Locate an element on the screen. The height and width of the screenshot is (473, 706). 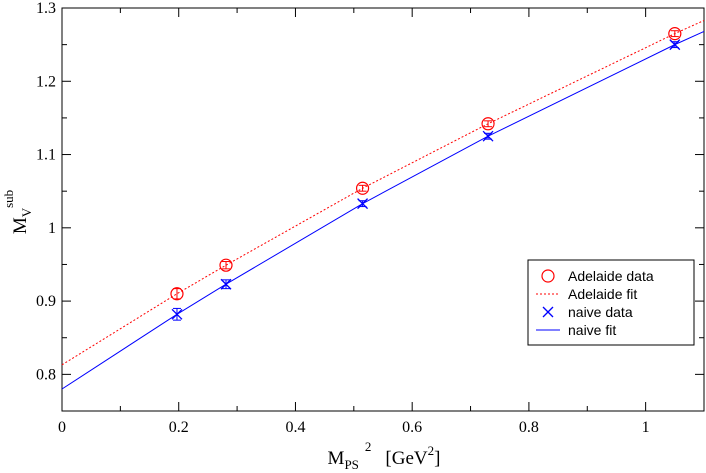
y-label-sup: sub is located at coordinates (8, 199).